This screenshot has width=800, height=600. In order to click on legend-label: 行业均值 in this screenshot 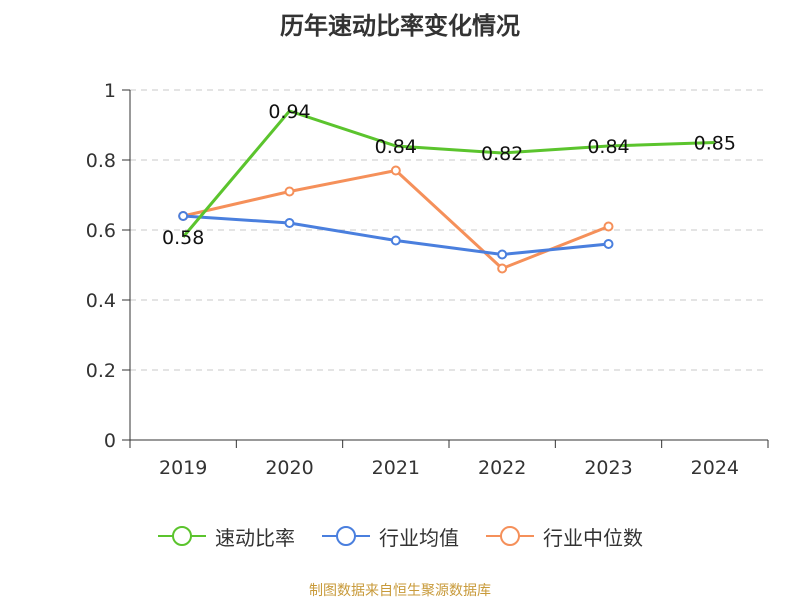, I will do `click(419, 537)`.